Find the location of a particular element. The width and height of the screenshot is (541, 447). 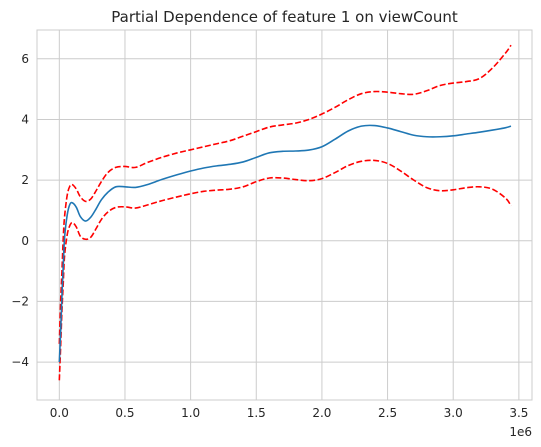

x-scale-label: 1e6 is located at coordinates (520, 432).